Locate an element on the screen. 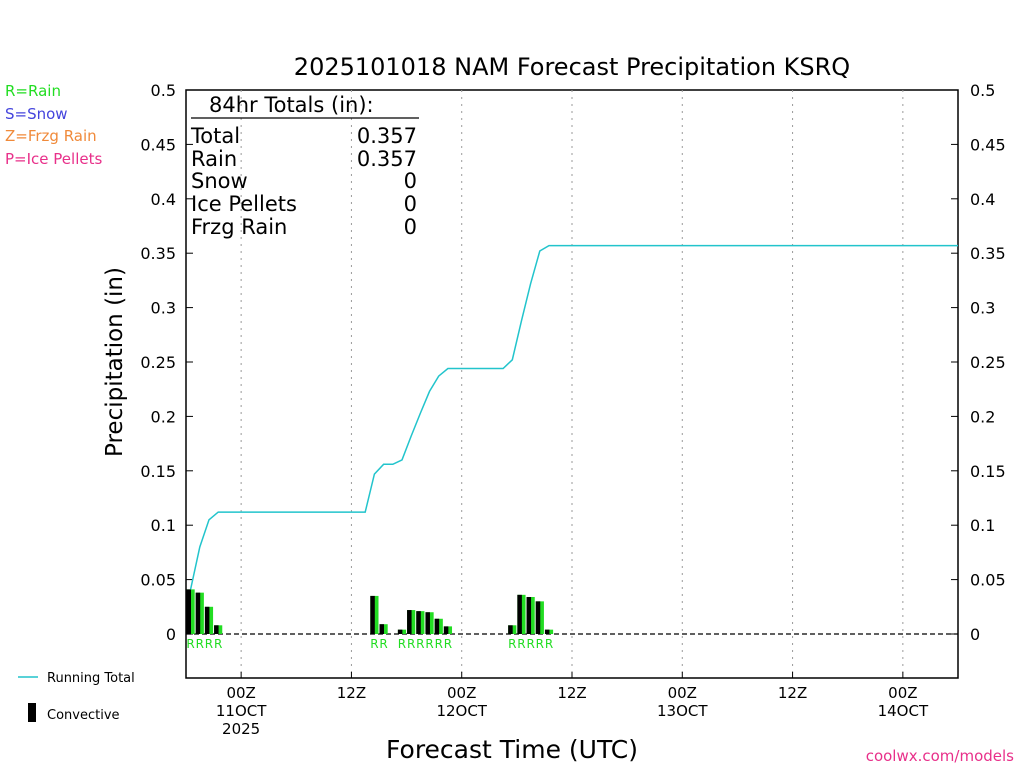 The image size is (1024, 768). y-tick-label-right: 0.4 is located at coordinates (982, 199).